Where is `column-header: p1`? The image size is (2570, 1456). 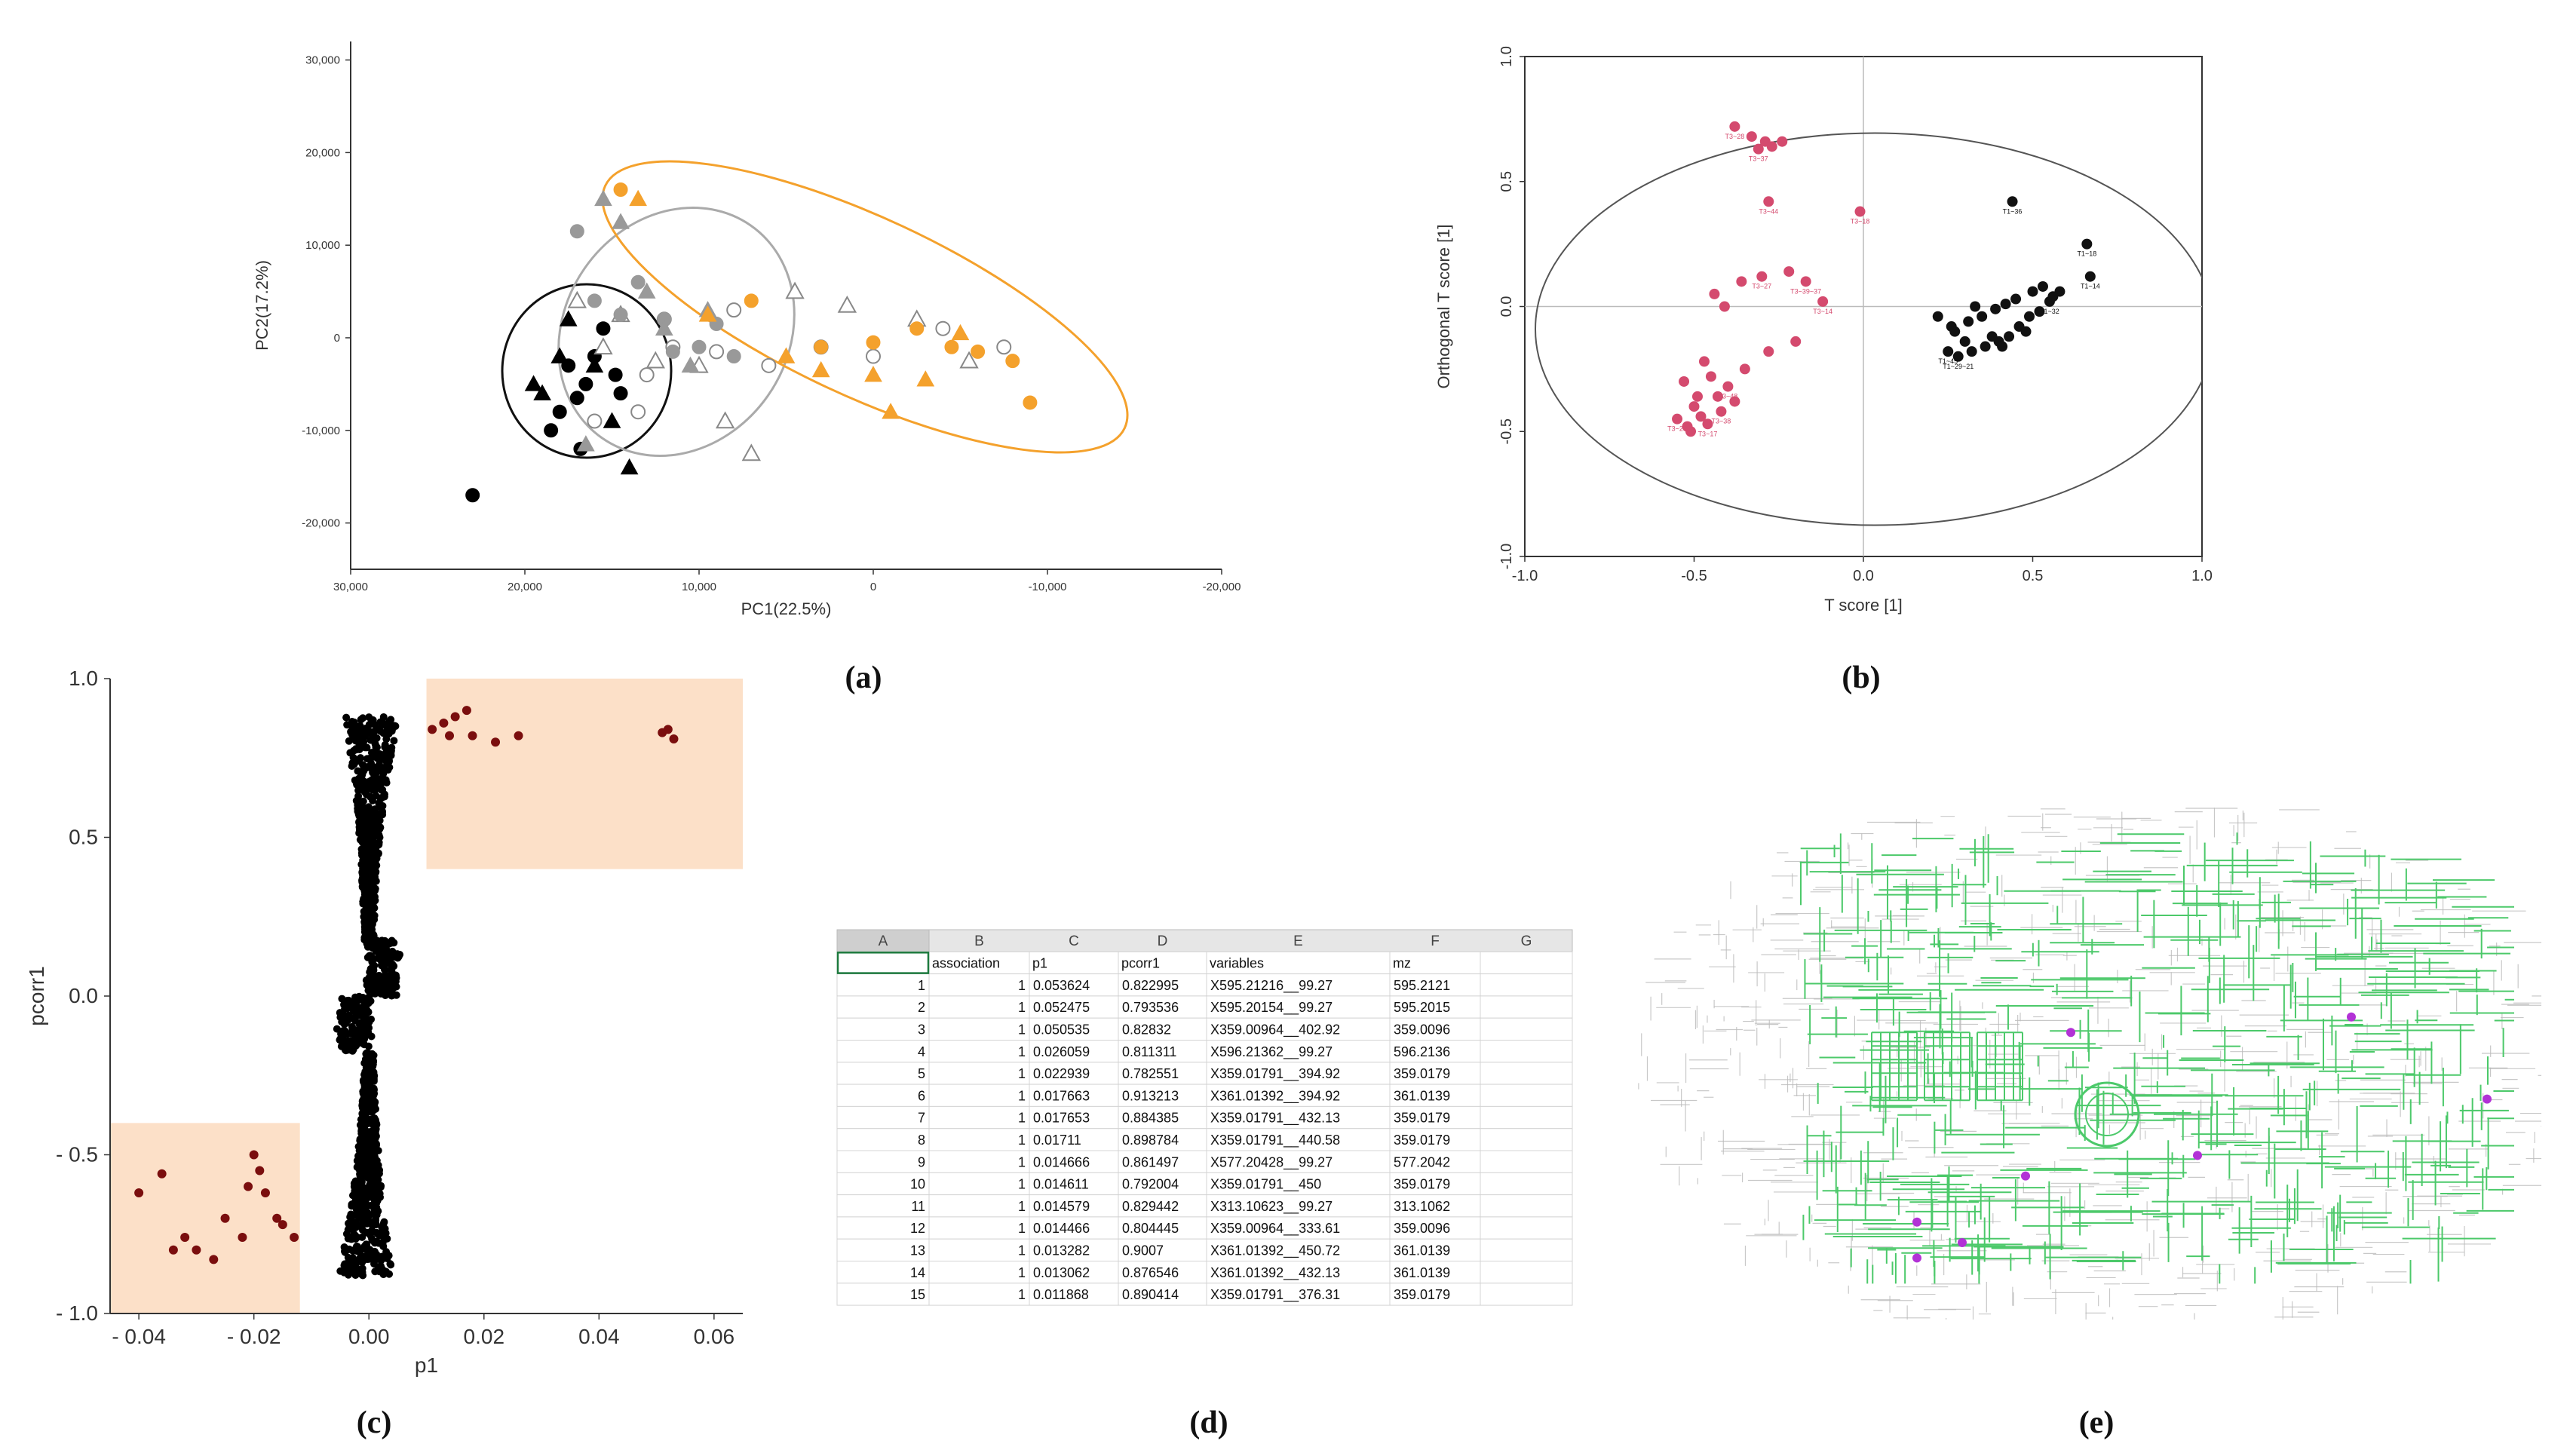 column-header: p1 is located at coordinates (1039, 963).